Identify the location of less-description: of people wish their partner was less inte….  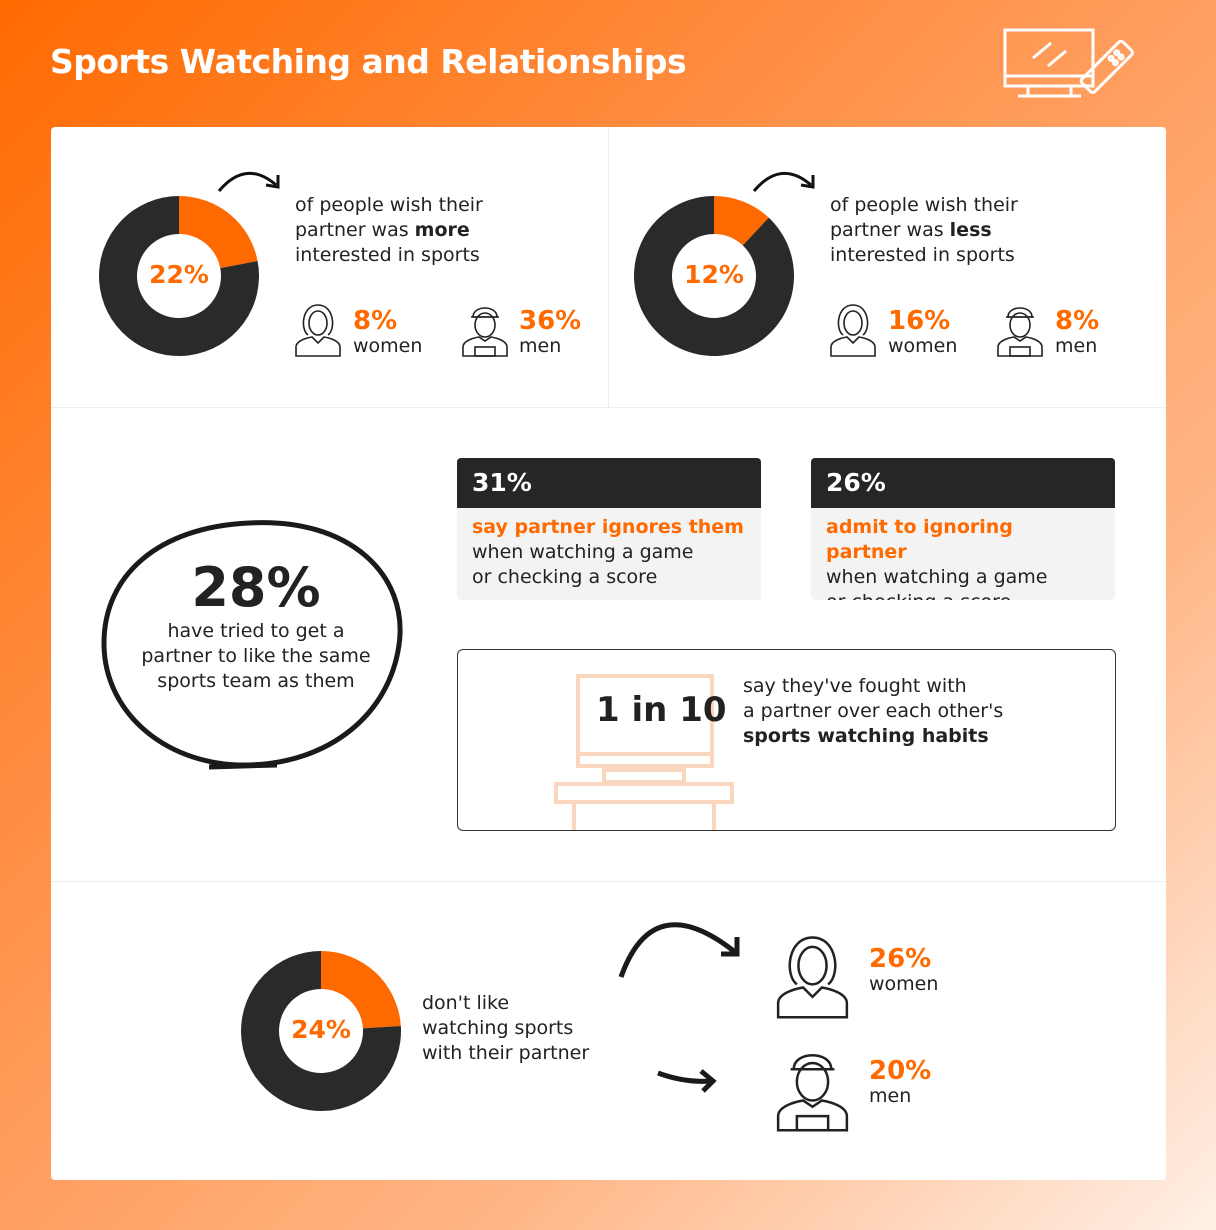
(924, 230).